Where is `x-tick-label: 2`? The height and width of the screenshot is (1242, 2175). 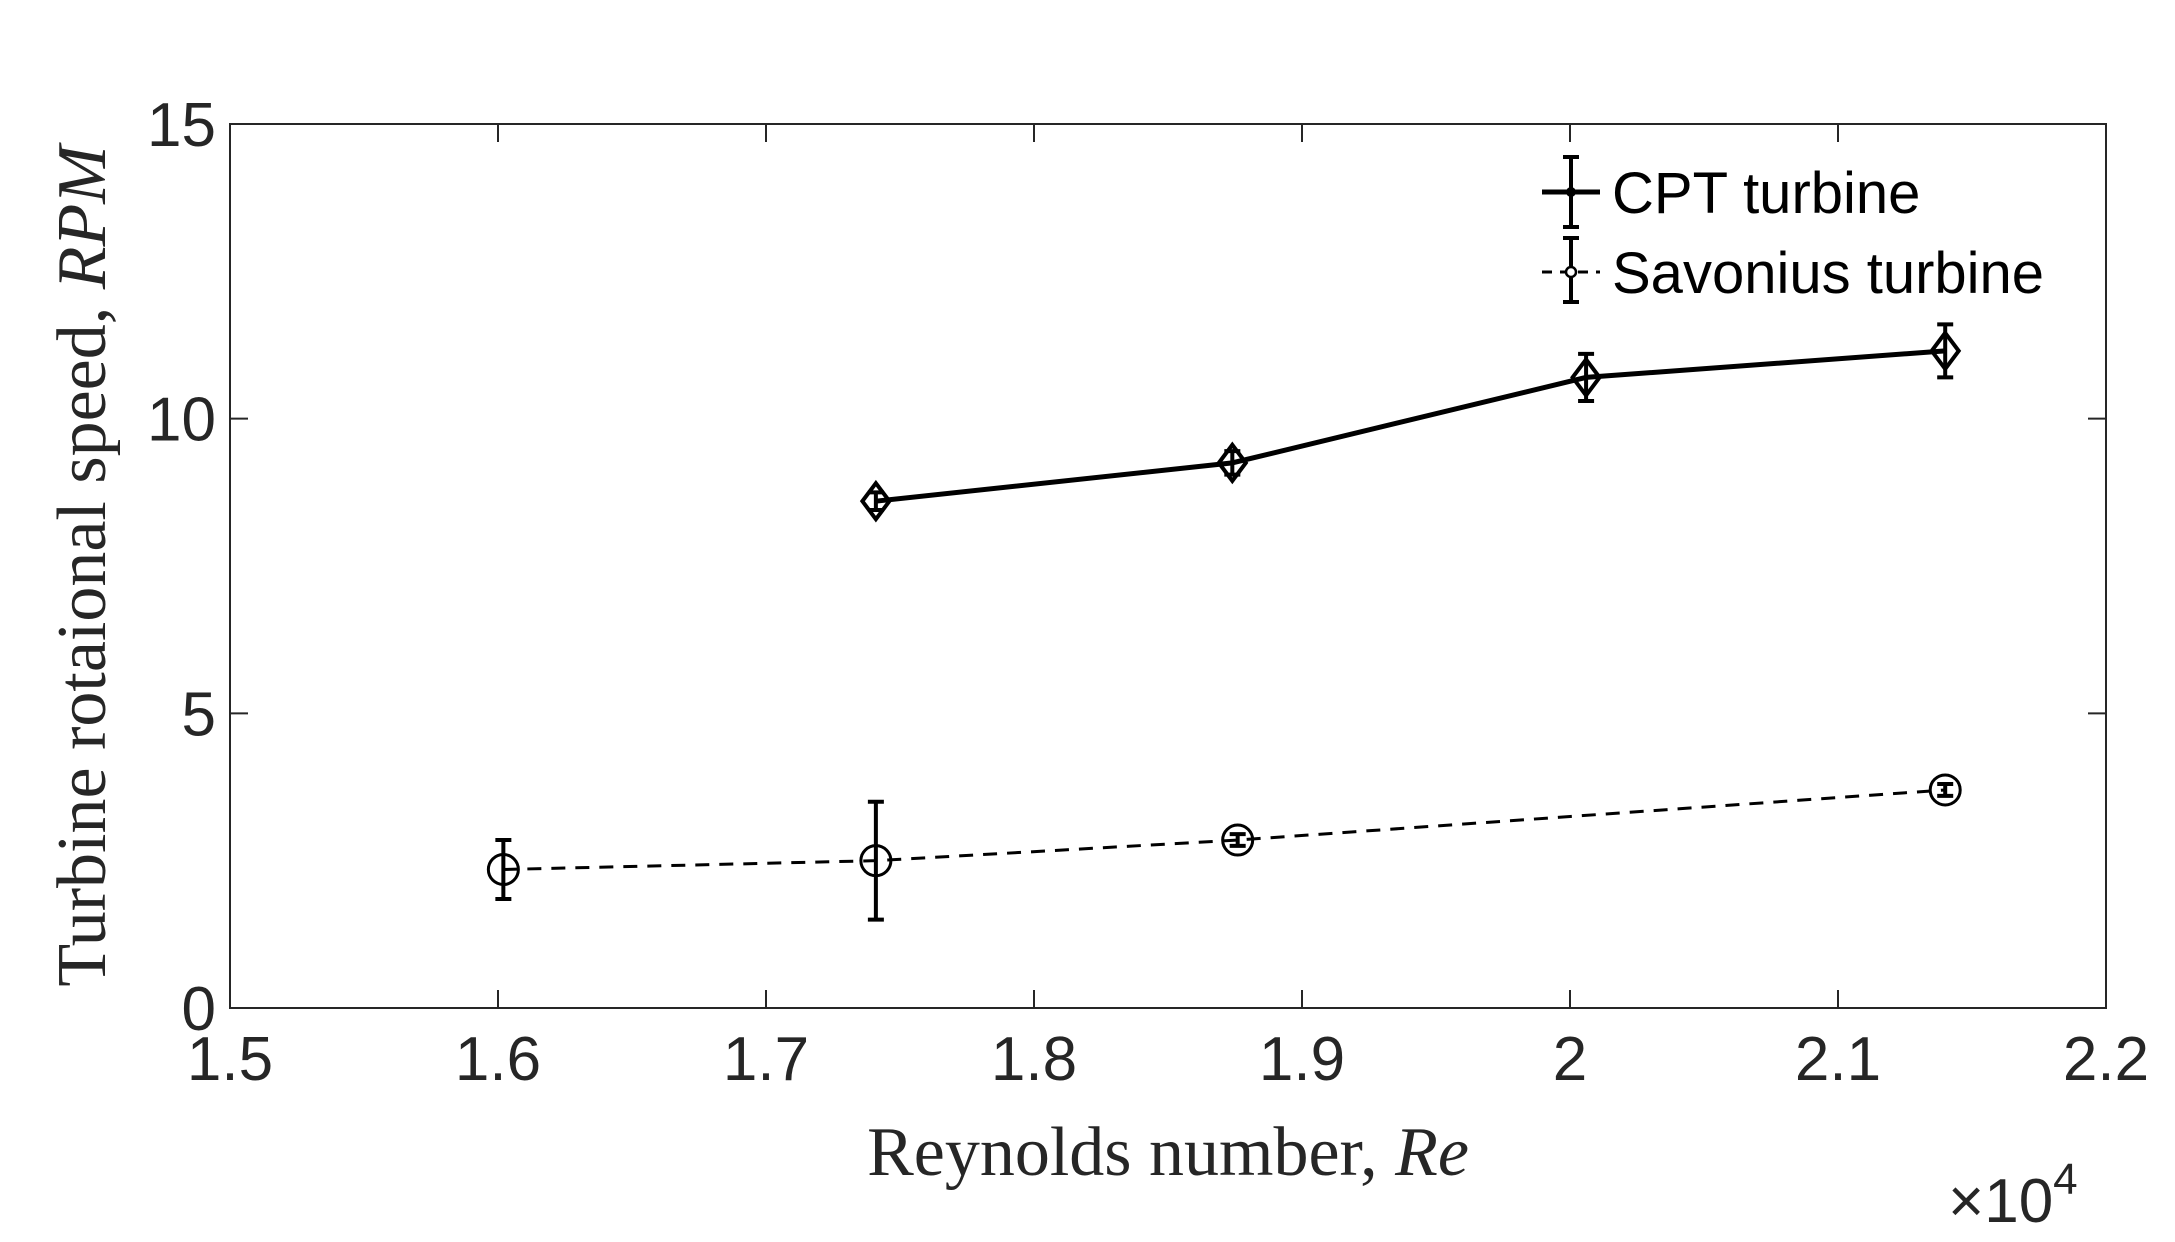 x-tick-label: 2 is located at coordinates (1570, 1059).